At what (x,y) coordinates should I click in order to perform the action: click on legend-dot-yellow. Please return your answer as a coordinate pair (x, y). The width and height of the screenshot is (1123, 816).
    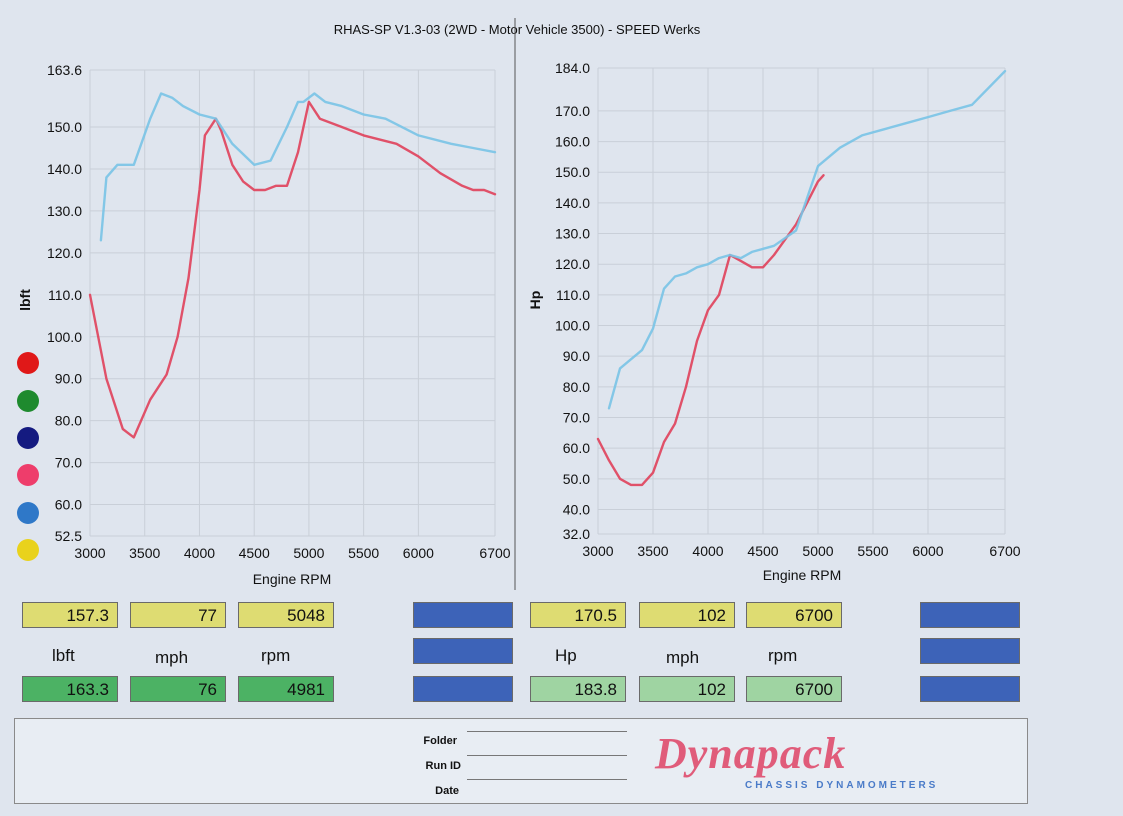
    Looking at the image, I should click on (28, 550).